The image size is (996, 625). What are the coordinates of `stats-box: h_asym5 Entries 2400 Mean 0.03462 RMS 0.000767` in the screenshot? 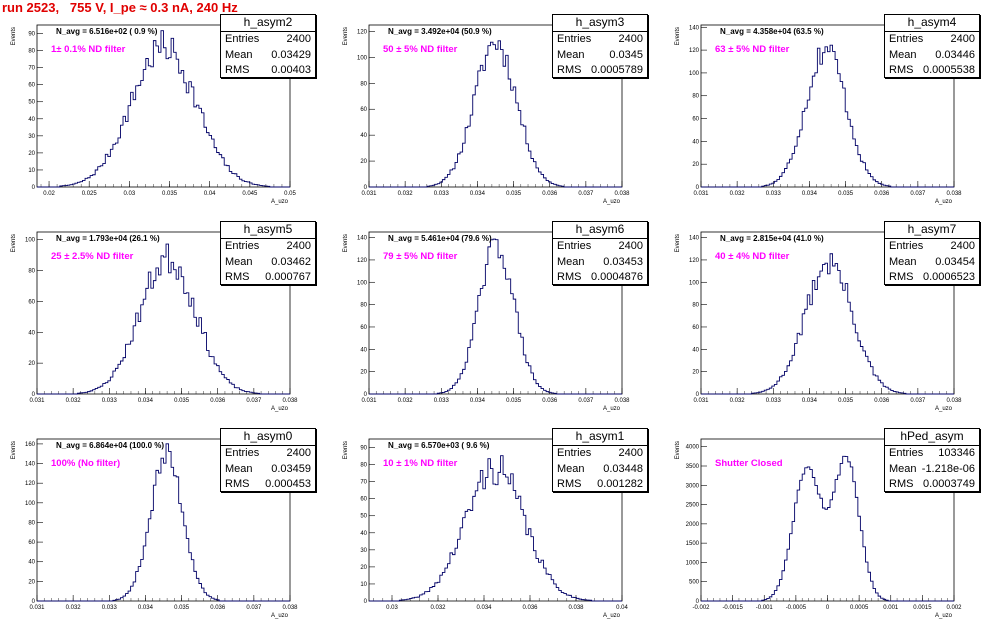 It's located at (268, 253).